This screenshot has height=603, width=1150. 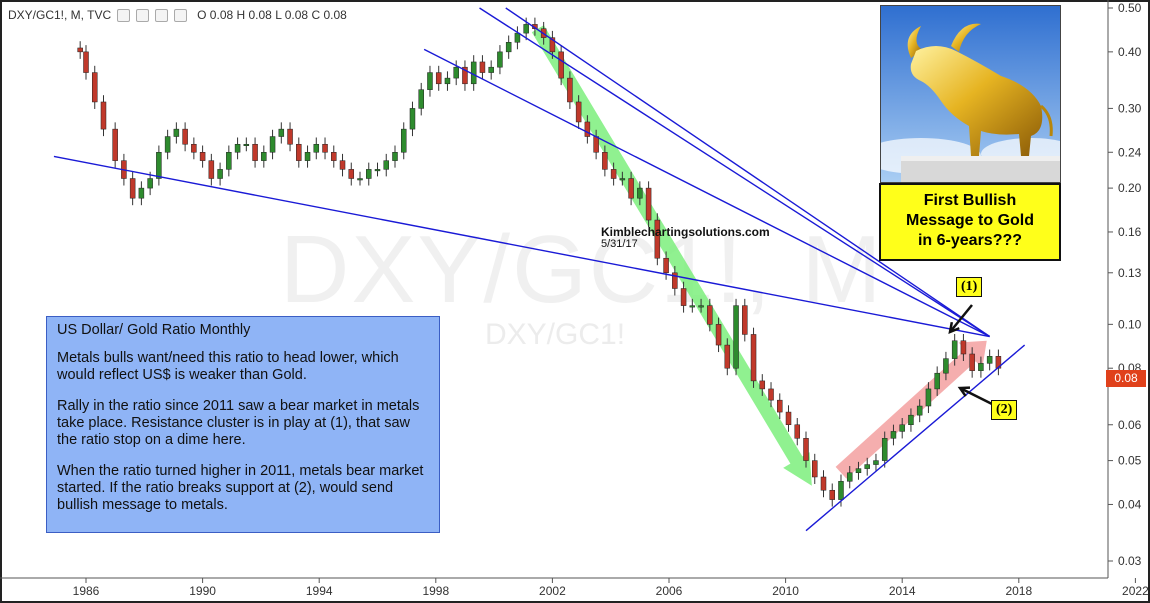 What do you see at coordinates (202, 591) in the screenshot?
I see `x-tick-label: 1990` at bounding box center [202, 591].